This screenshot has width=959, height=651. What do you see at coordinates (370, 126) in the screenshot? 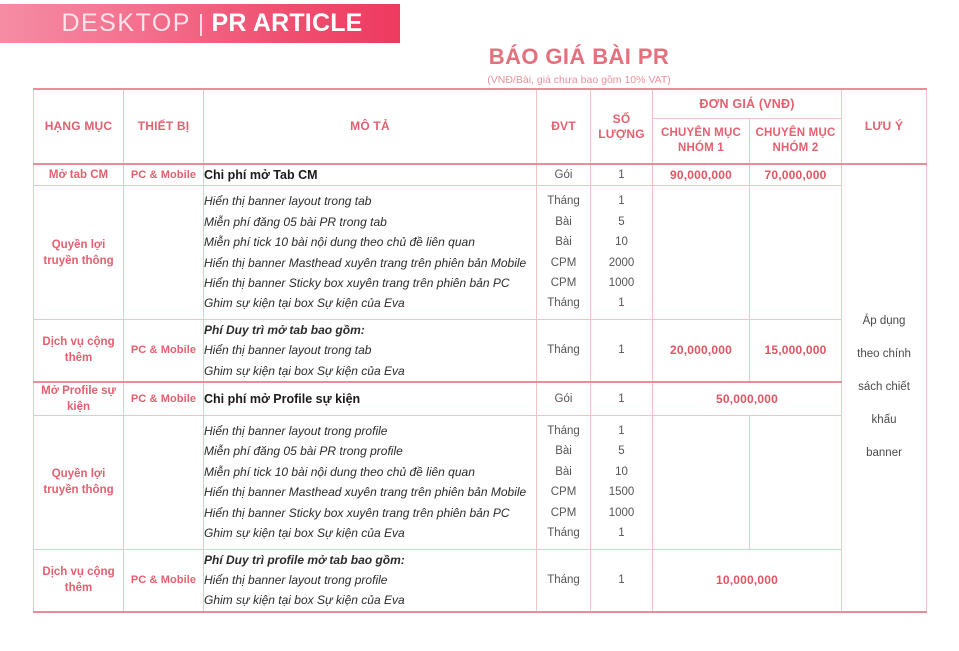
I see `header-description: MÔ TẢ` at bounding box center [370, 126].